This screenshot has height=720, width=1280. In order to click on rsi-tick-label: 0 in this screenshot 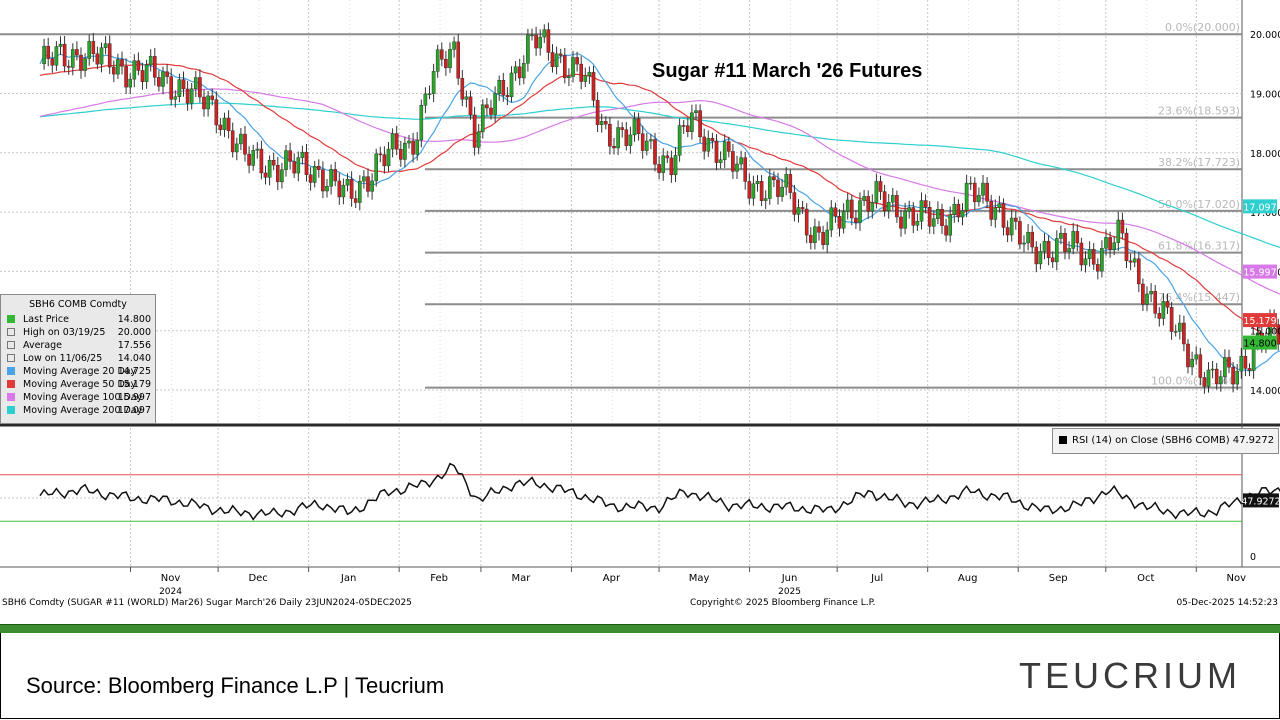, I will do `click(1253, 557)`.